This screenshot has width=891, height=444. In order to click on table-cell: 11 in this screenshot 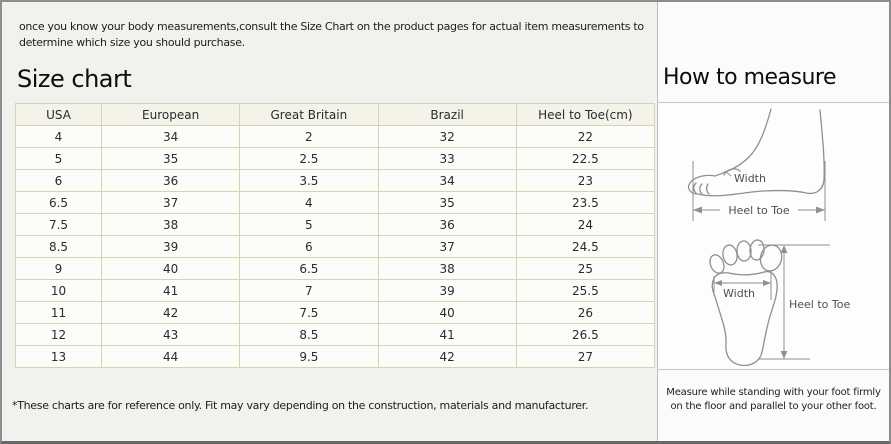, I will do `click(58, 312)`.